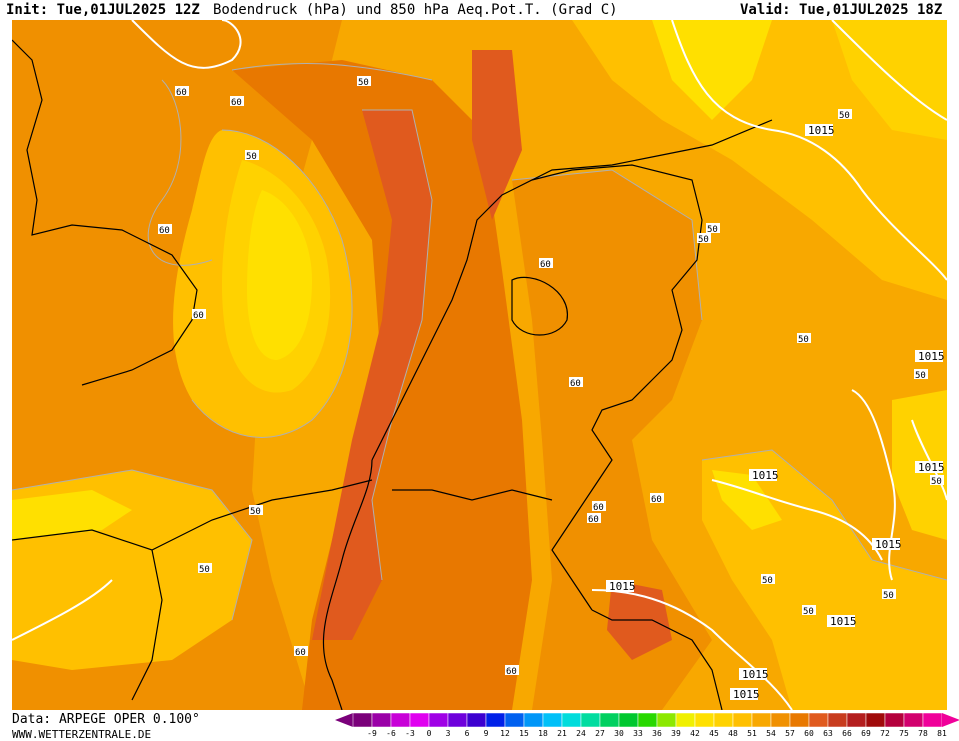 The width and height of the screenshot is (959, 741). Describe the element at coordinates (467, 733) in the screenshot. I see `scale-tick-label: 6` at that location.